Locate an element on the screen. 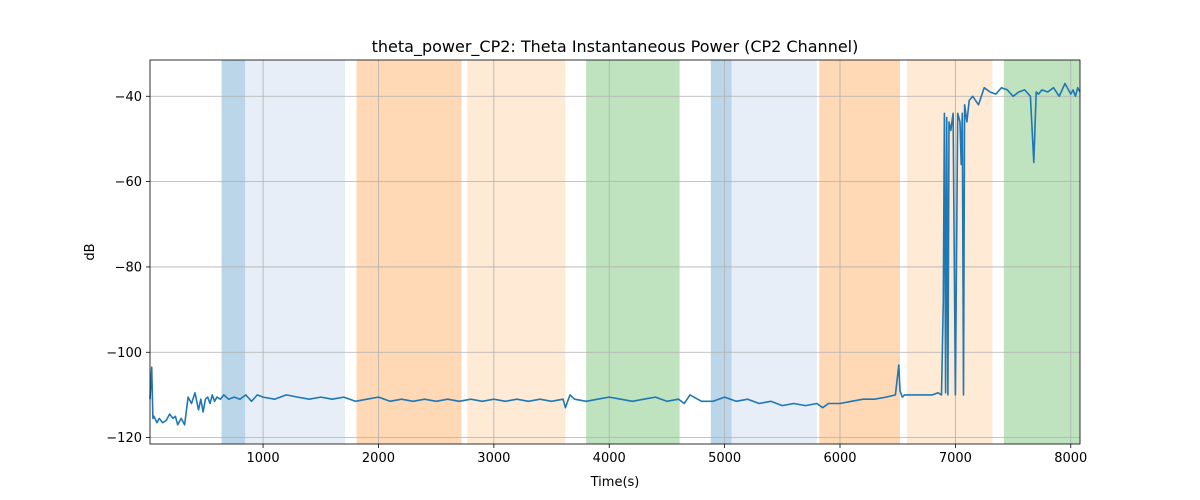 The height and width of the screenshot is (500, 1200). y-tick-label: −80 is located at coordinates (128, 267).